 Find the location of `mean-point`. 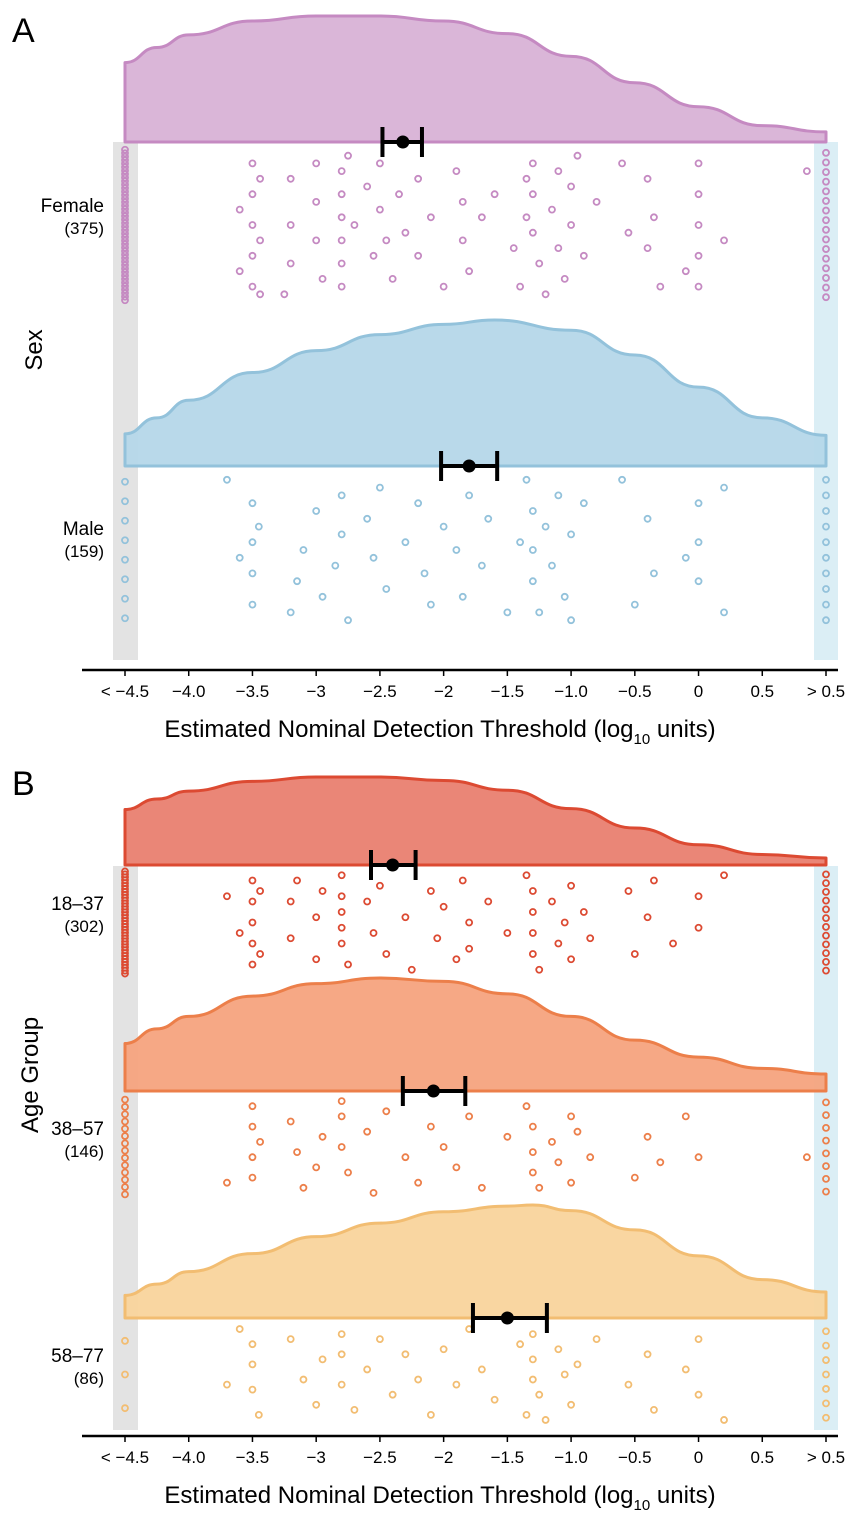

mean-point is located at coordinates (433, 1091).